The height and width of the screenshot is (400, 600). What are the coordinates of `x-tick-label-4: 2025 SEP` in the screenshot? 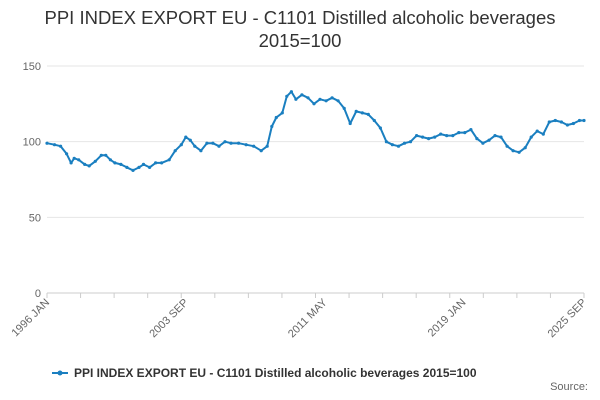 It's located at (568, 319).